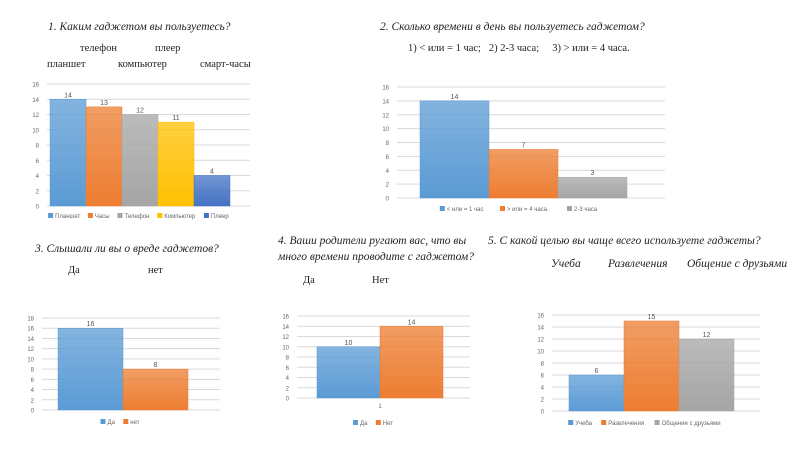 This screenshot has width=800, height=450. What do you see at coordinates (175, 118) in the screenshot?
I see `data-label: 11` at bounding box center [175, 118].